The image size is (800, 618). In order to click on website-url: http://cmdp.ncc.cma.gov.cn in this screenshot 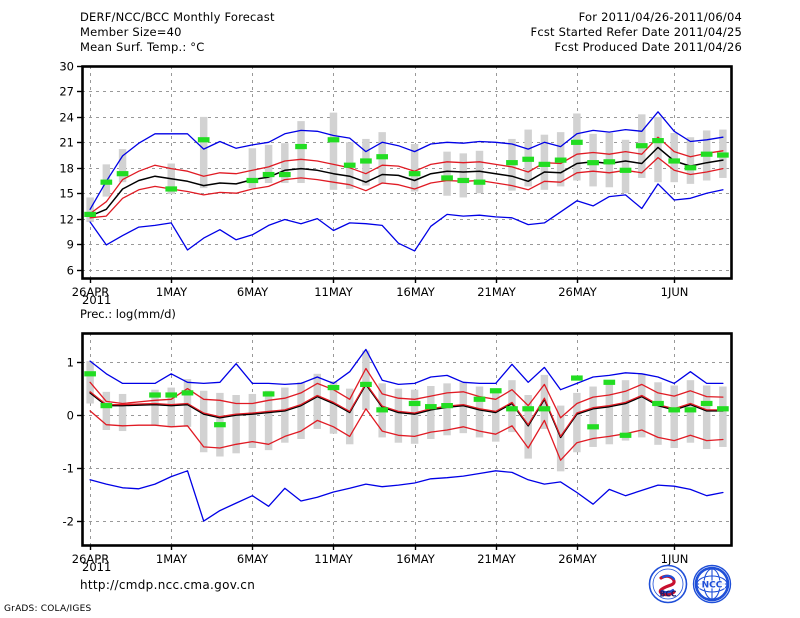, I will do `click(168, 585)`.